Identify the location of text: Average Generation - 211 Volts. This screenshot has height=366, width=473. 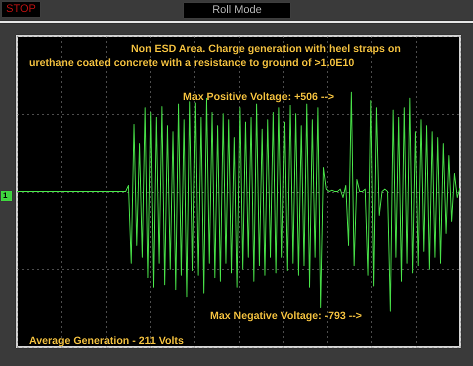
(106, 341).